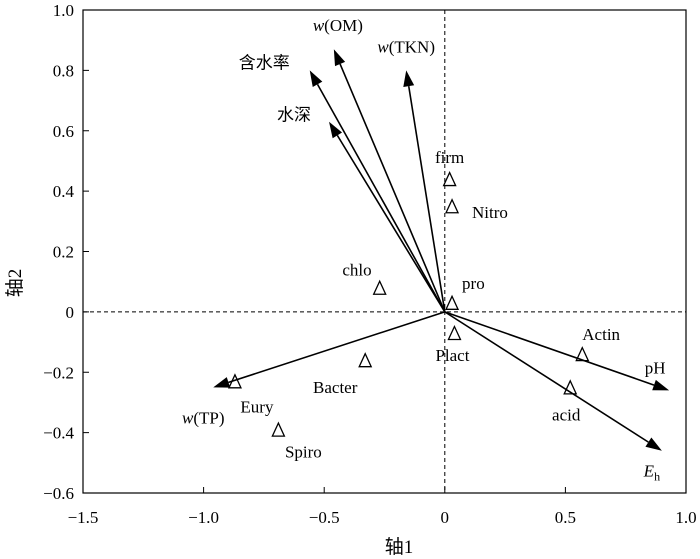 Image resolution: width=700 pixels, height=559 pixels. What do you see at coordinates (63, 10) in the screenshot?
I see `y-tick-label: 1.0` at bounding box center [63, 10].